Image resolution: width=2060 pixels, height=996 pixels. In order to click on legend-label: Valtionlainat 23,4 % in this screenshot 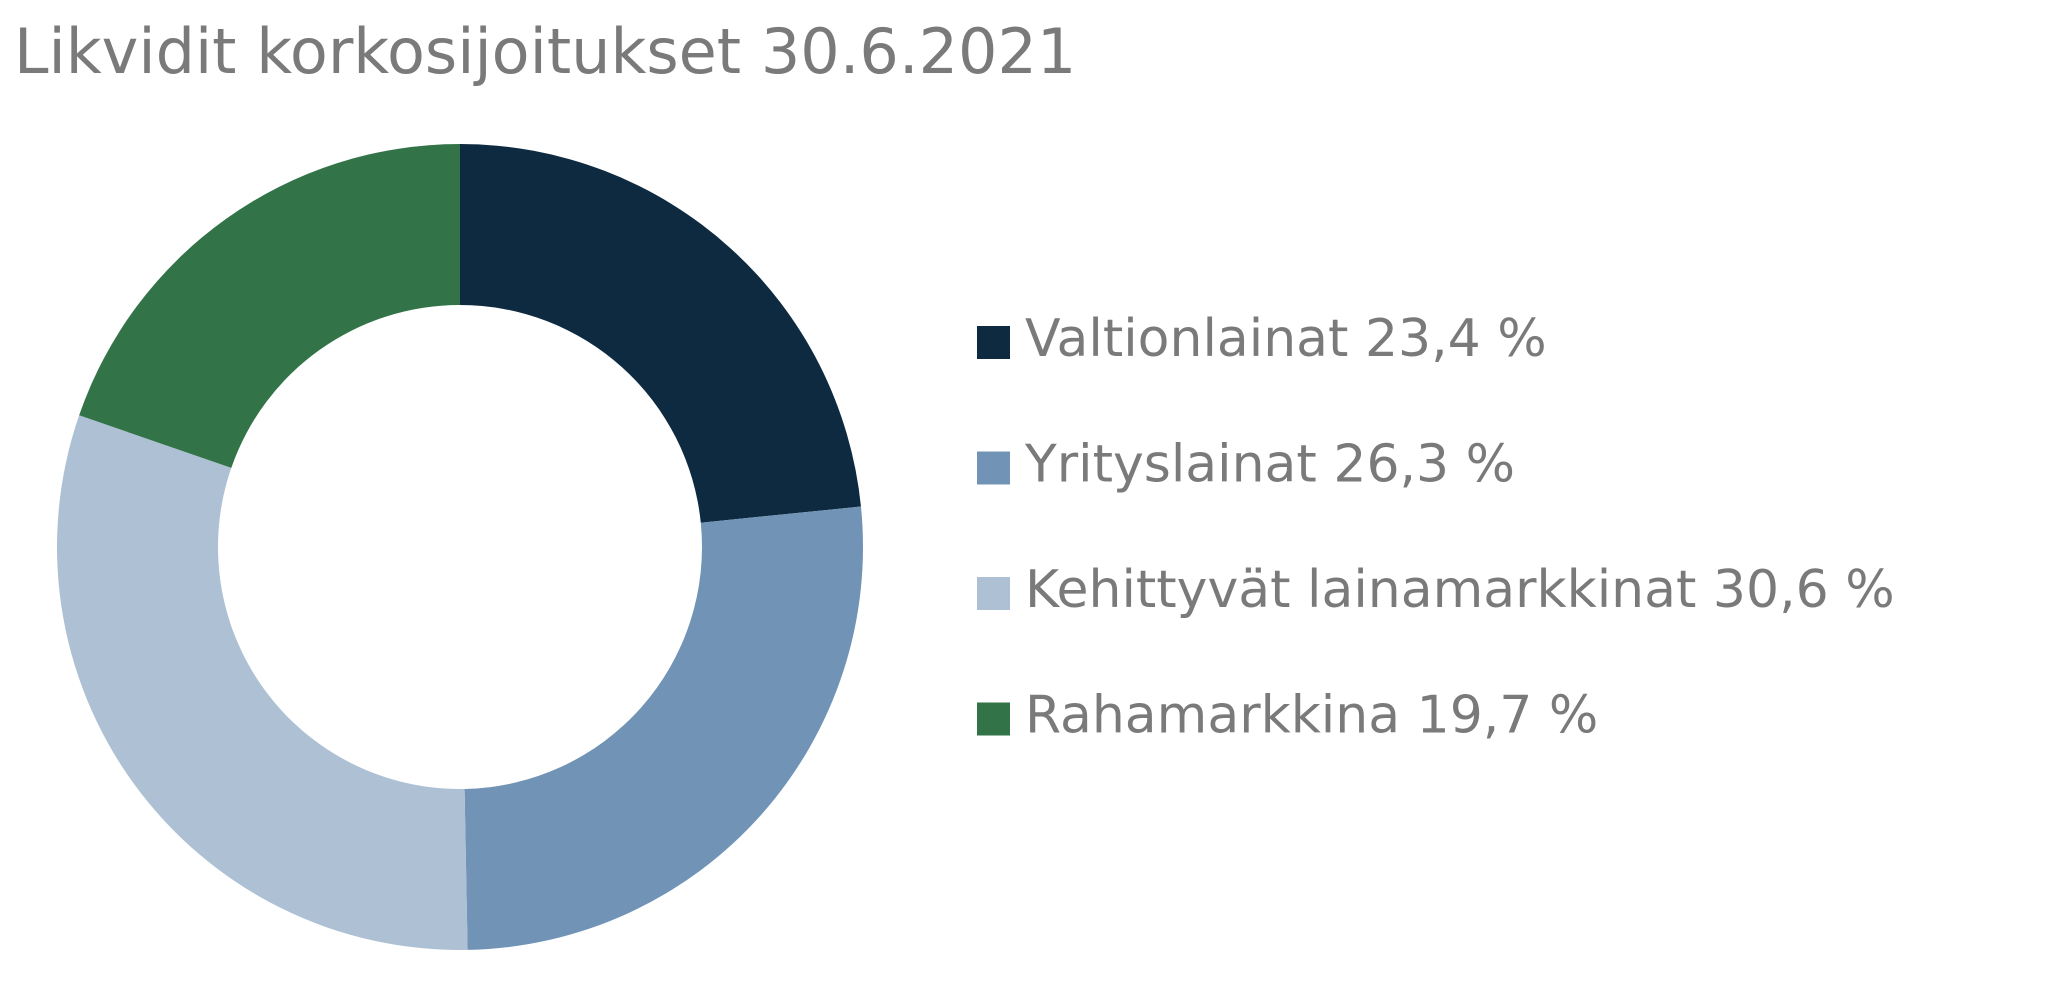, I will do `click(1286, 339)`.